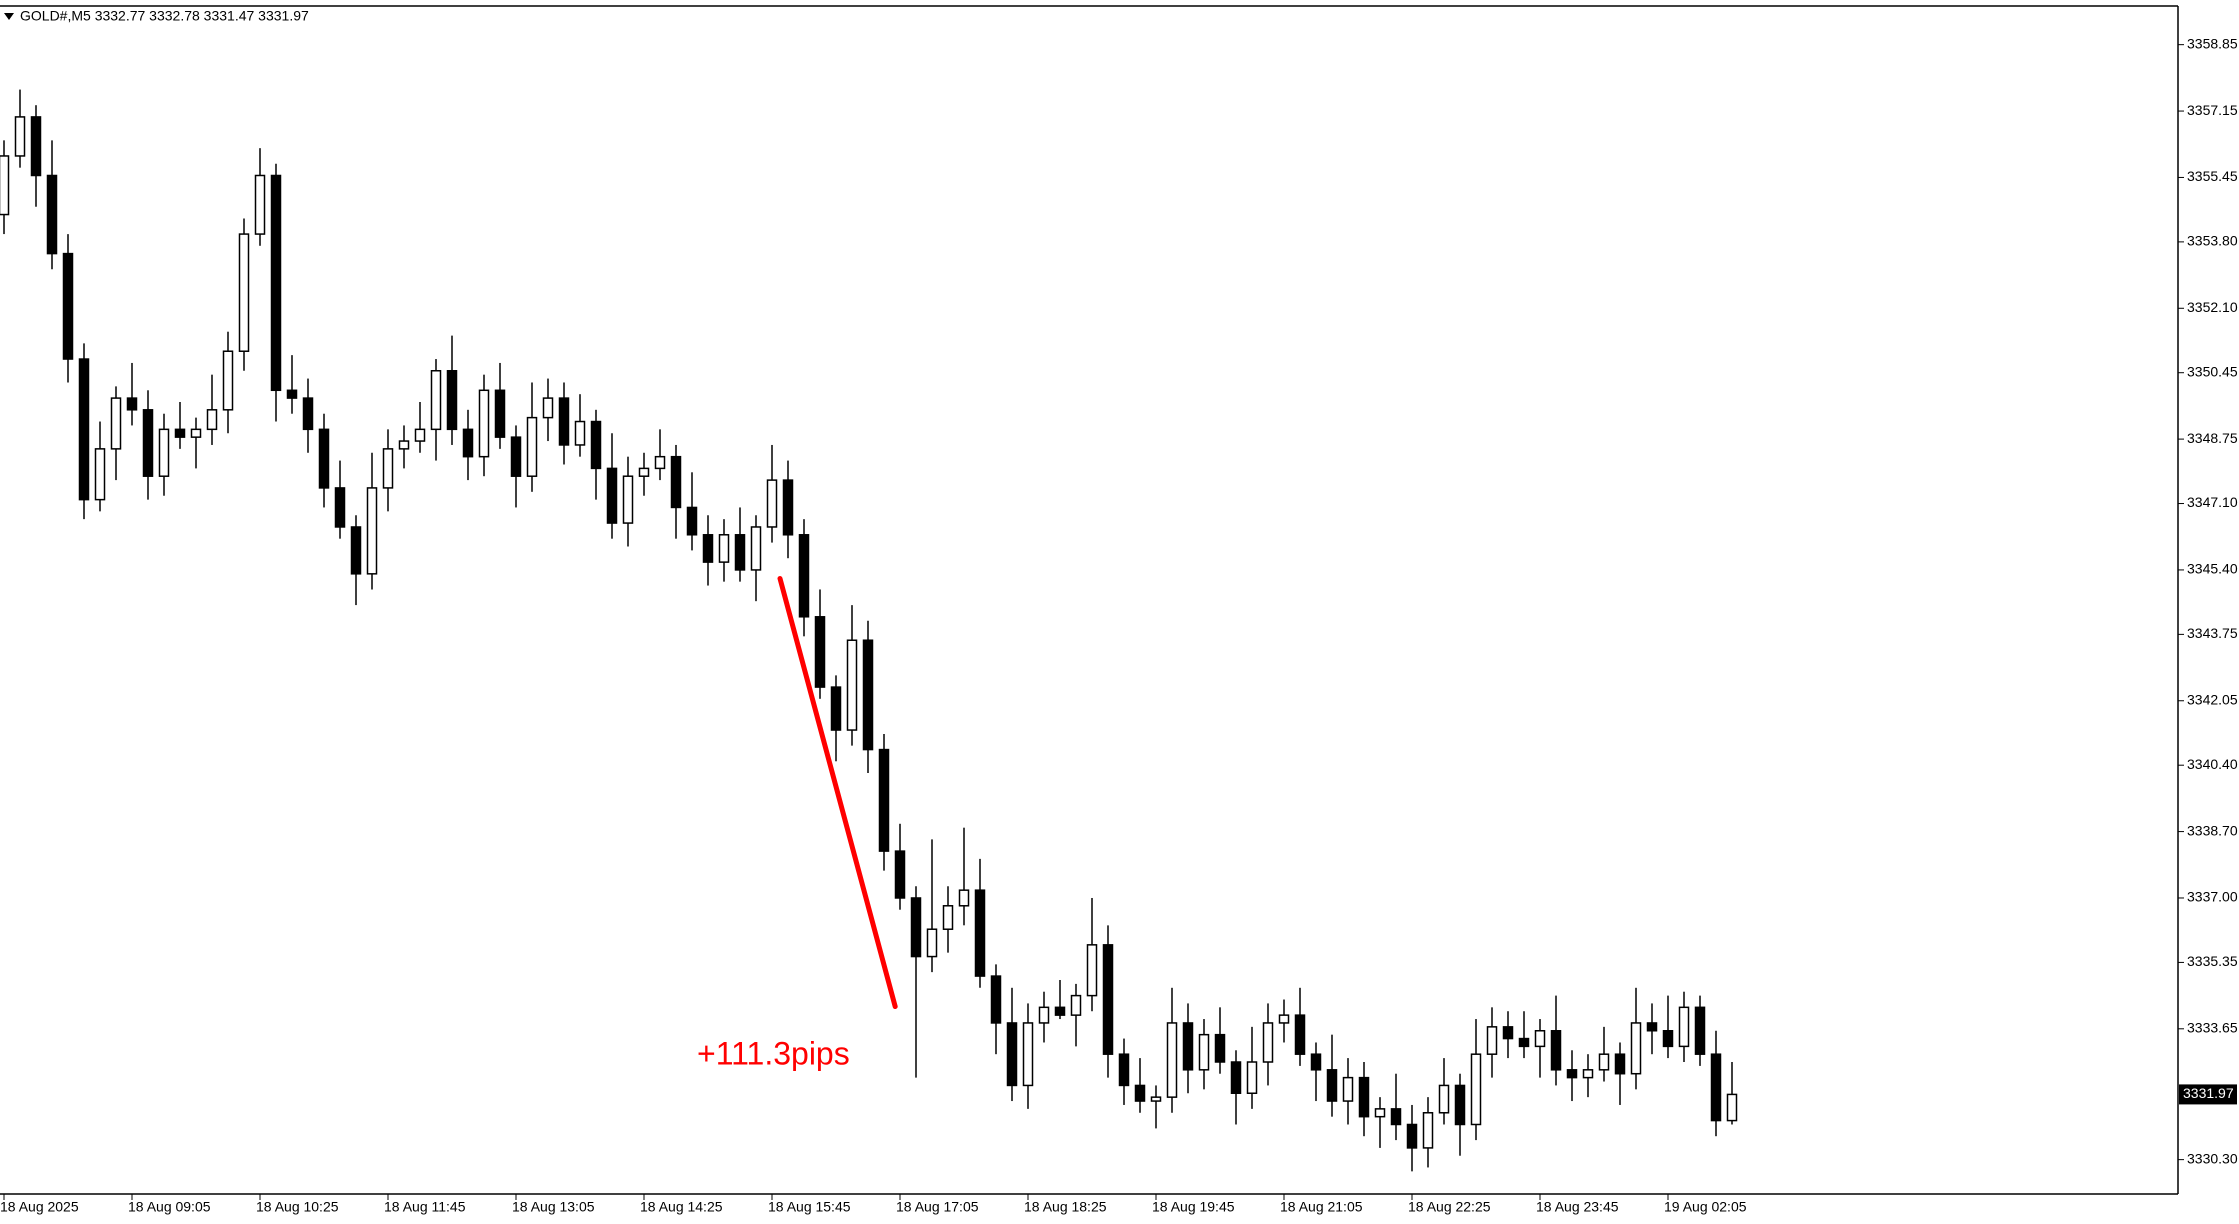  What do you see at coordinates (2212, 307) in the screenshot?
I see `y-tick-label: 3352.10` at bounding box center [2212, 307].